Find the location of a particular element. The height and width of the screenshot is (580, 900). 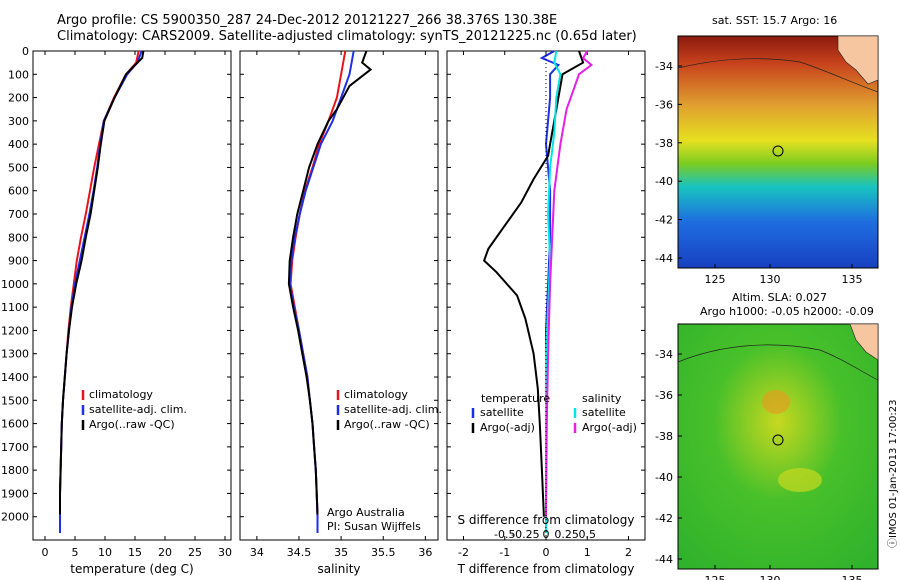

x-tick-label: 34.5 is located at coordinates (299, 552).